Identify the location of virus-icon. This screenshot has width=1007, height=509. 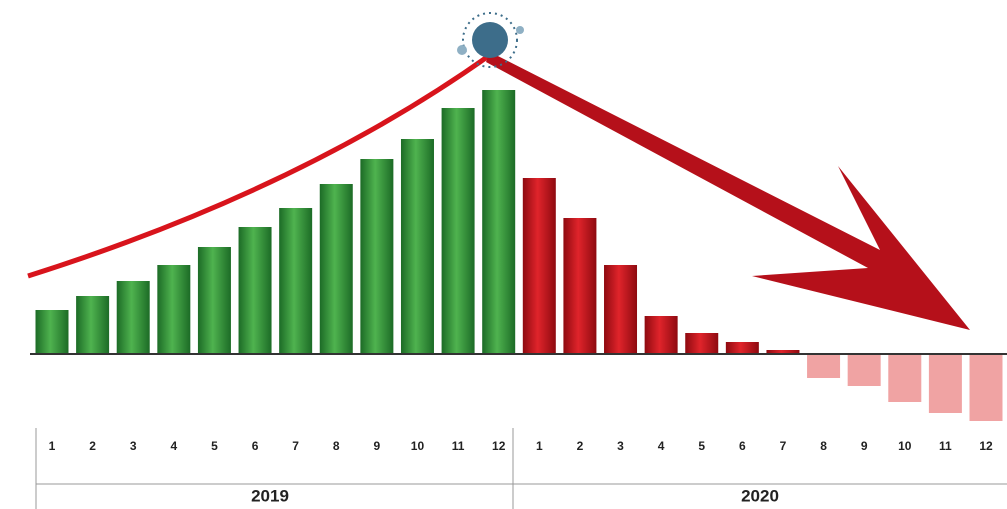
(490, 40).